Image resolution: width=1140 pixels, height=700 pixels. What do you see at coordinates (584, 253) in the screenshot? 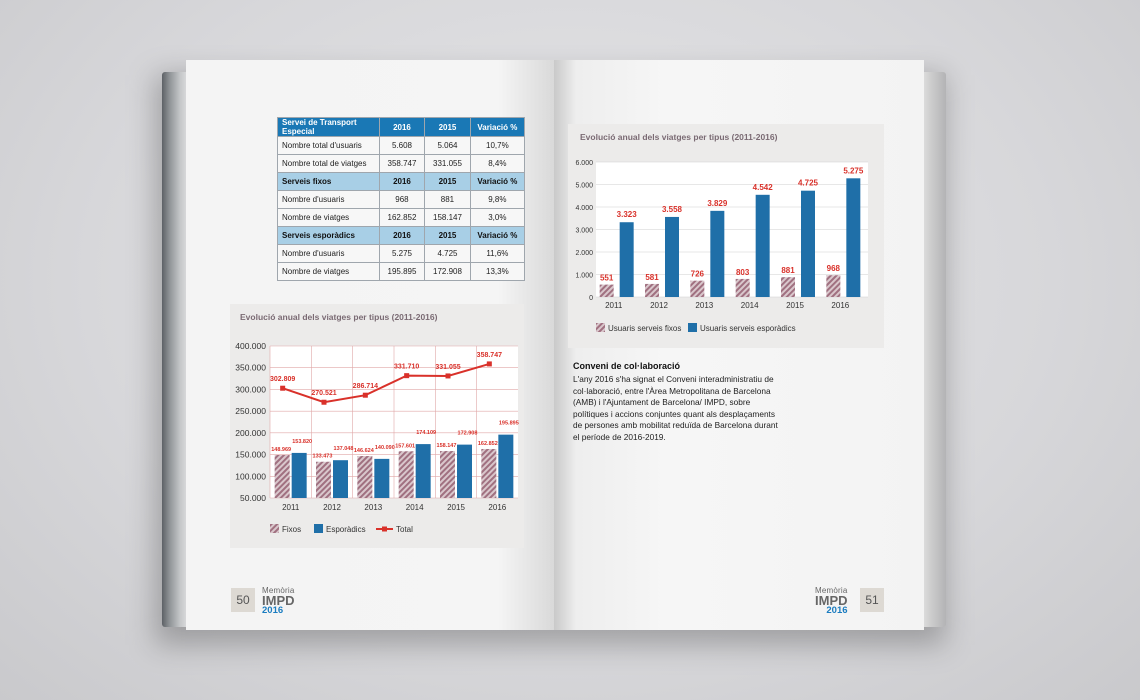
I see `y-tick-label: 2.000` at bounding box center [584, 253].